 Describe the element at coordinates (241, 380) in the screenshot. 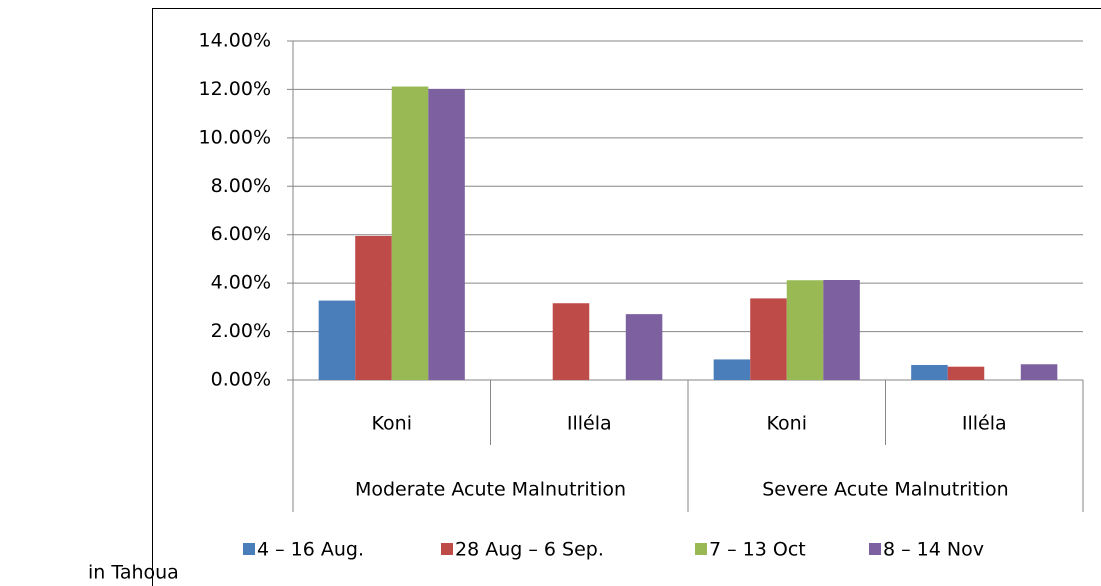

I see `y-tick-label: 0.00%` at that location.